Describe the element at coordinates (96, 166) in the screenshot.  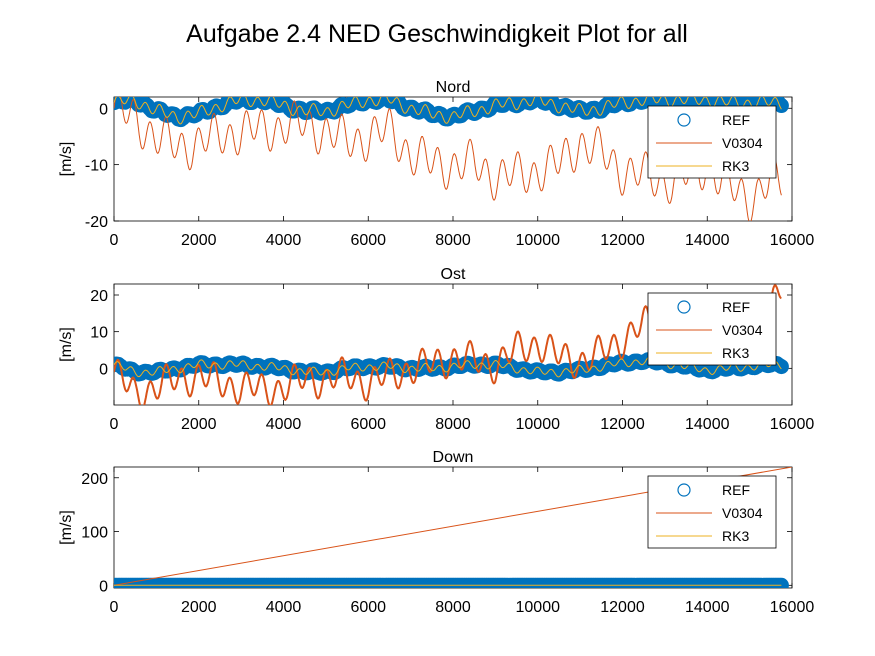
I see `y-tick-label: -10` at that location.